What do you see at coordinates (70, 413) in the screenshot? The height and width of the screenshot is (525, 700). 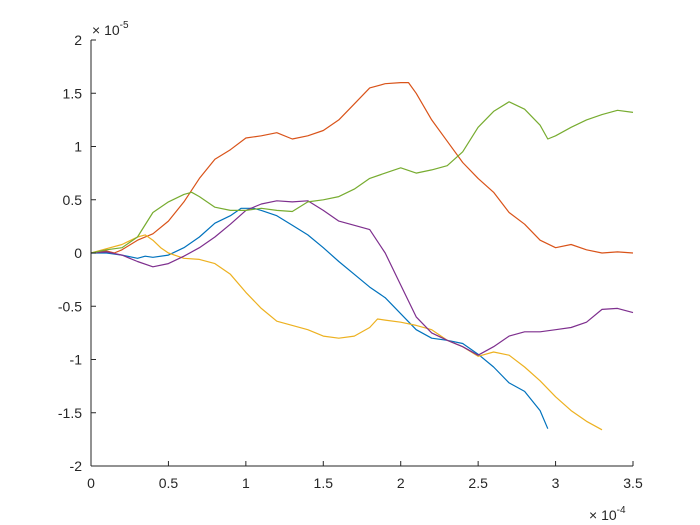 I see `y-tick-label: -1.5` at bounding box center [70, 413].